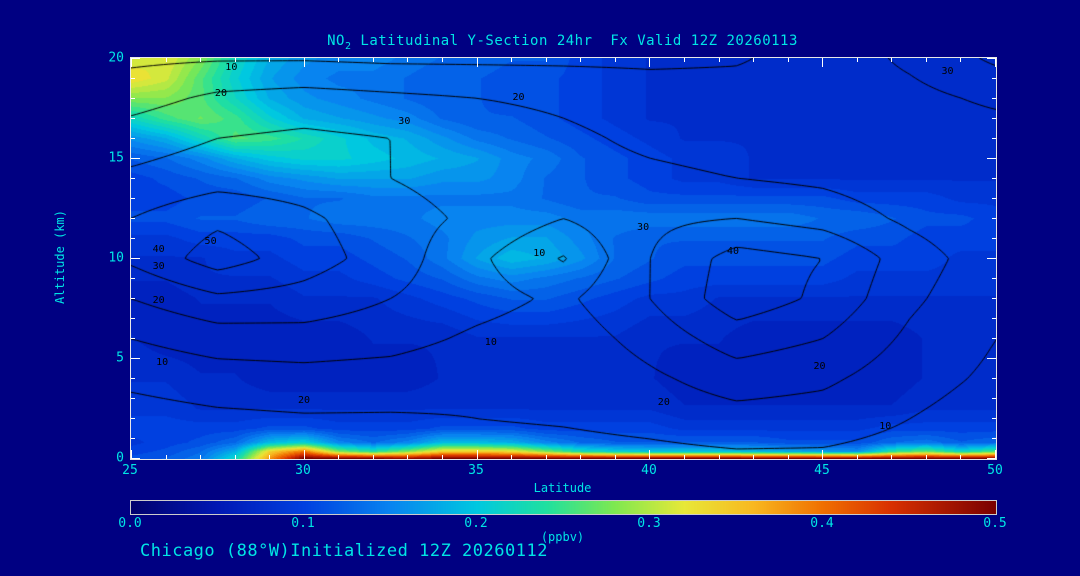  I want to click on x-axis-label: Latitude, so click(562, 488).